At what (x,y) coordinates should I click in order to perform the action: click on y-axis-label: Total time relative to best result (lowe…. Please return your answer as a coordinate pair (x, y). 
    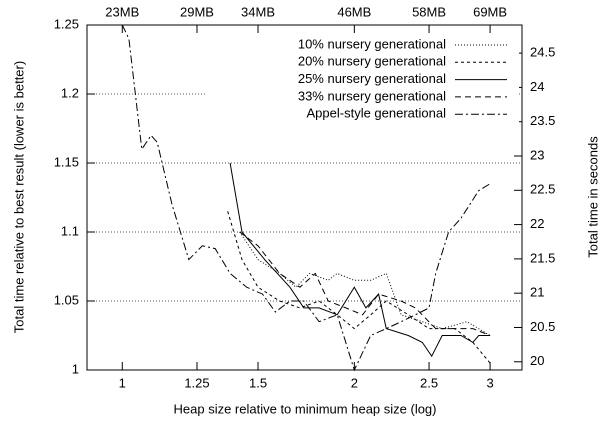
    Looking at the image, I should click on (18, 197).